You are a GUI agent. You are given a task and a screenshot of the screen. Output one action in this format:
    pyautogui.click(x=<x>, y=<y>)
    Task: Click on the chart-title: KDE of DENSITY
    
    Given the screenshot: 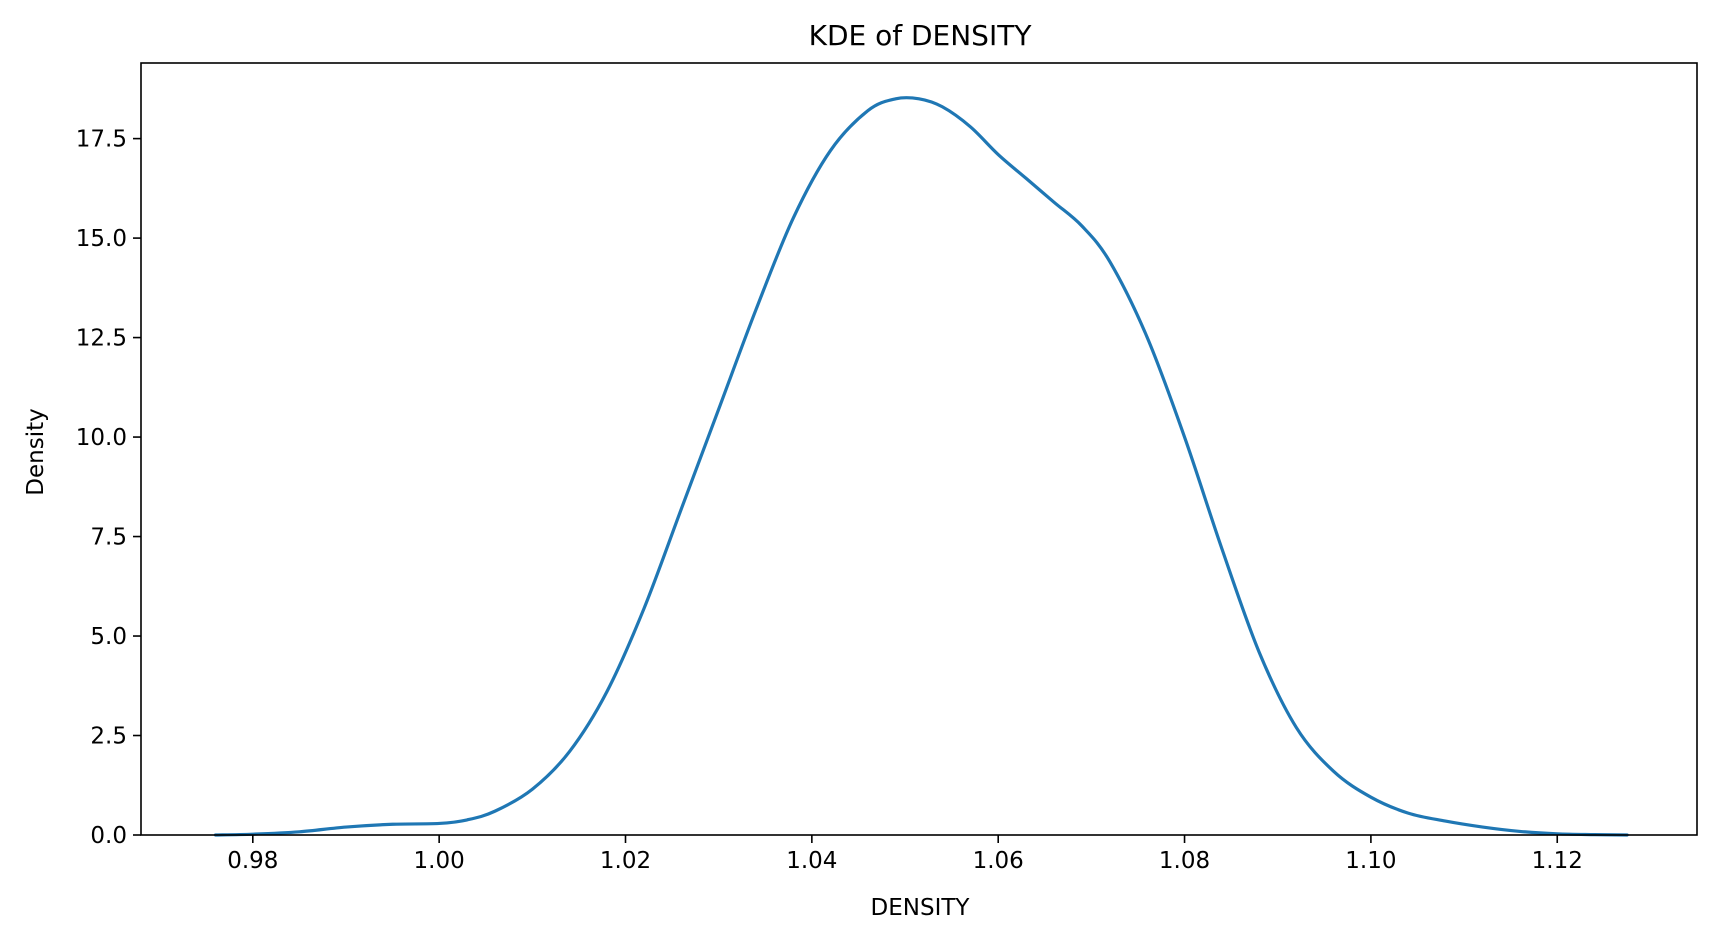 What is the action you would take?
    pyautogui.click(x=921, y=35)
    